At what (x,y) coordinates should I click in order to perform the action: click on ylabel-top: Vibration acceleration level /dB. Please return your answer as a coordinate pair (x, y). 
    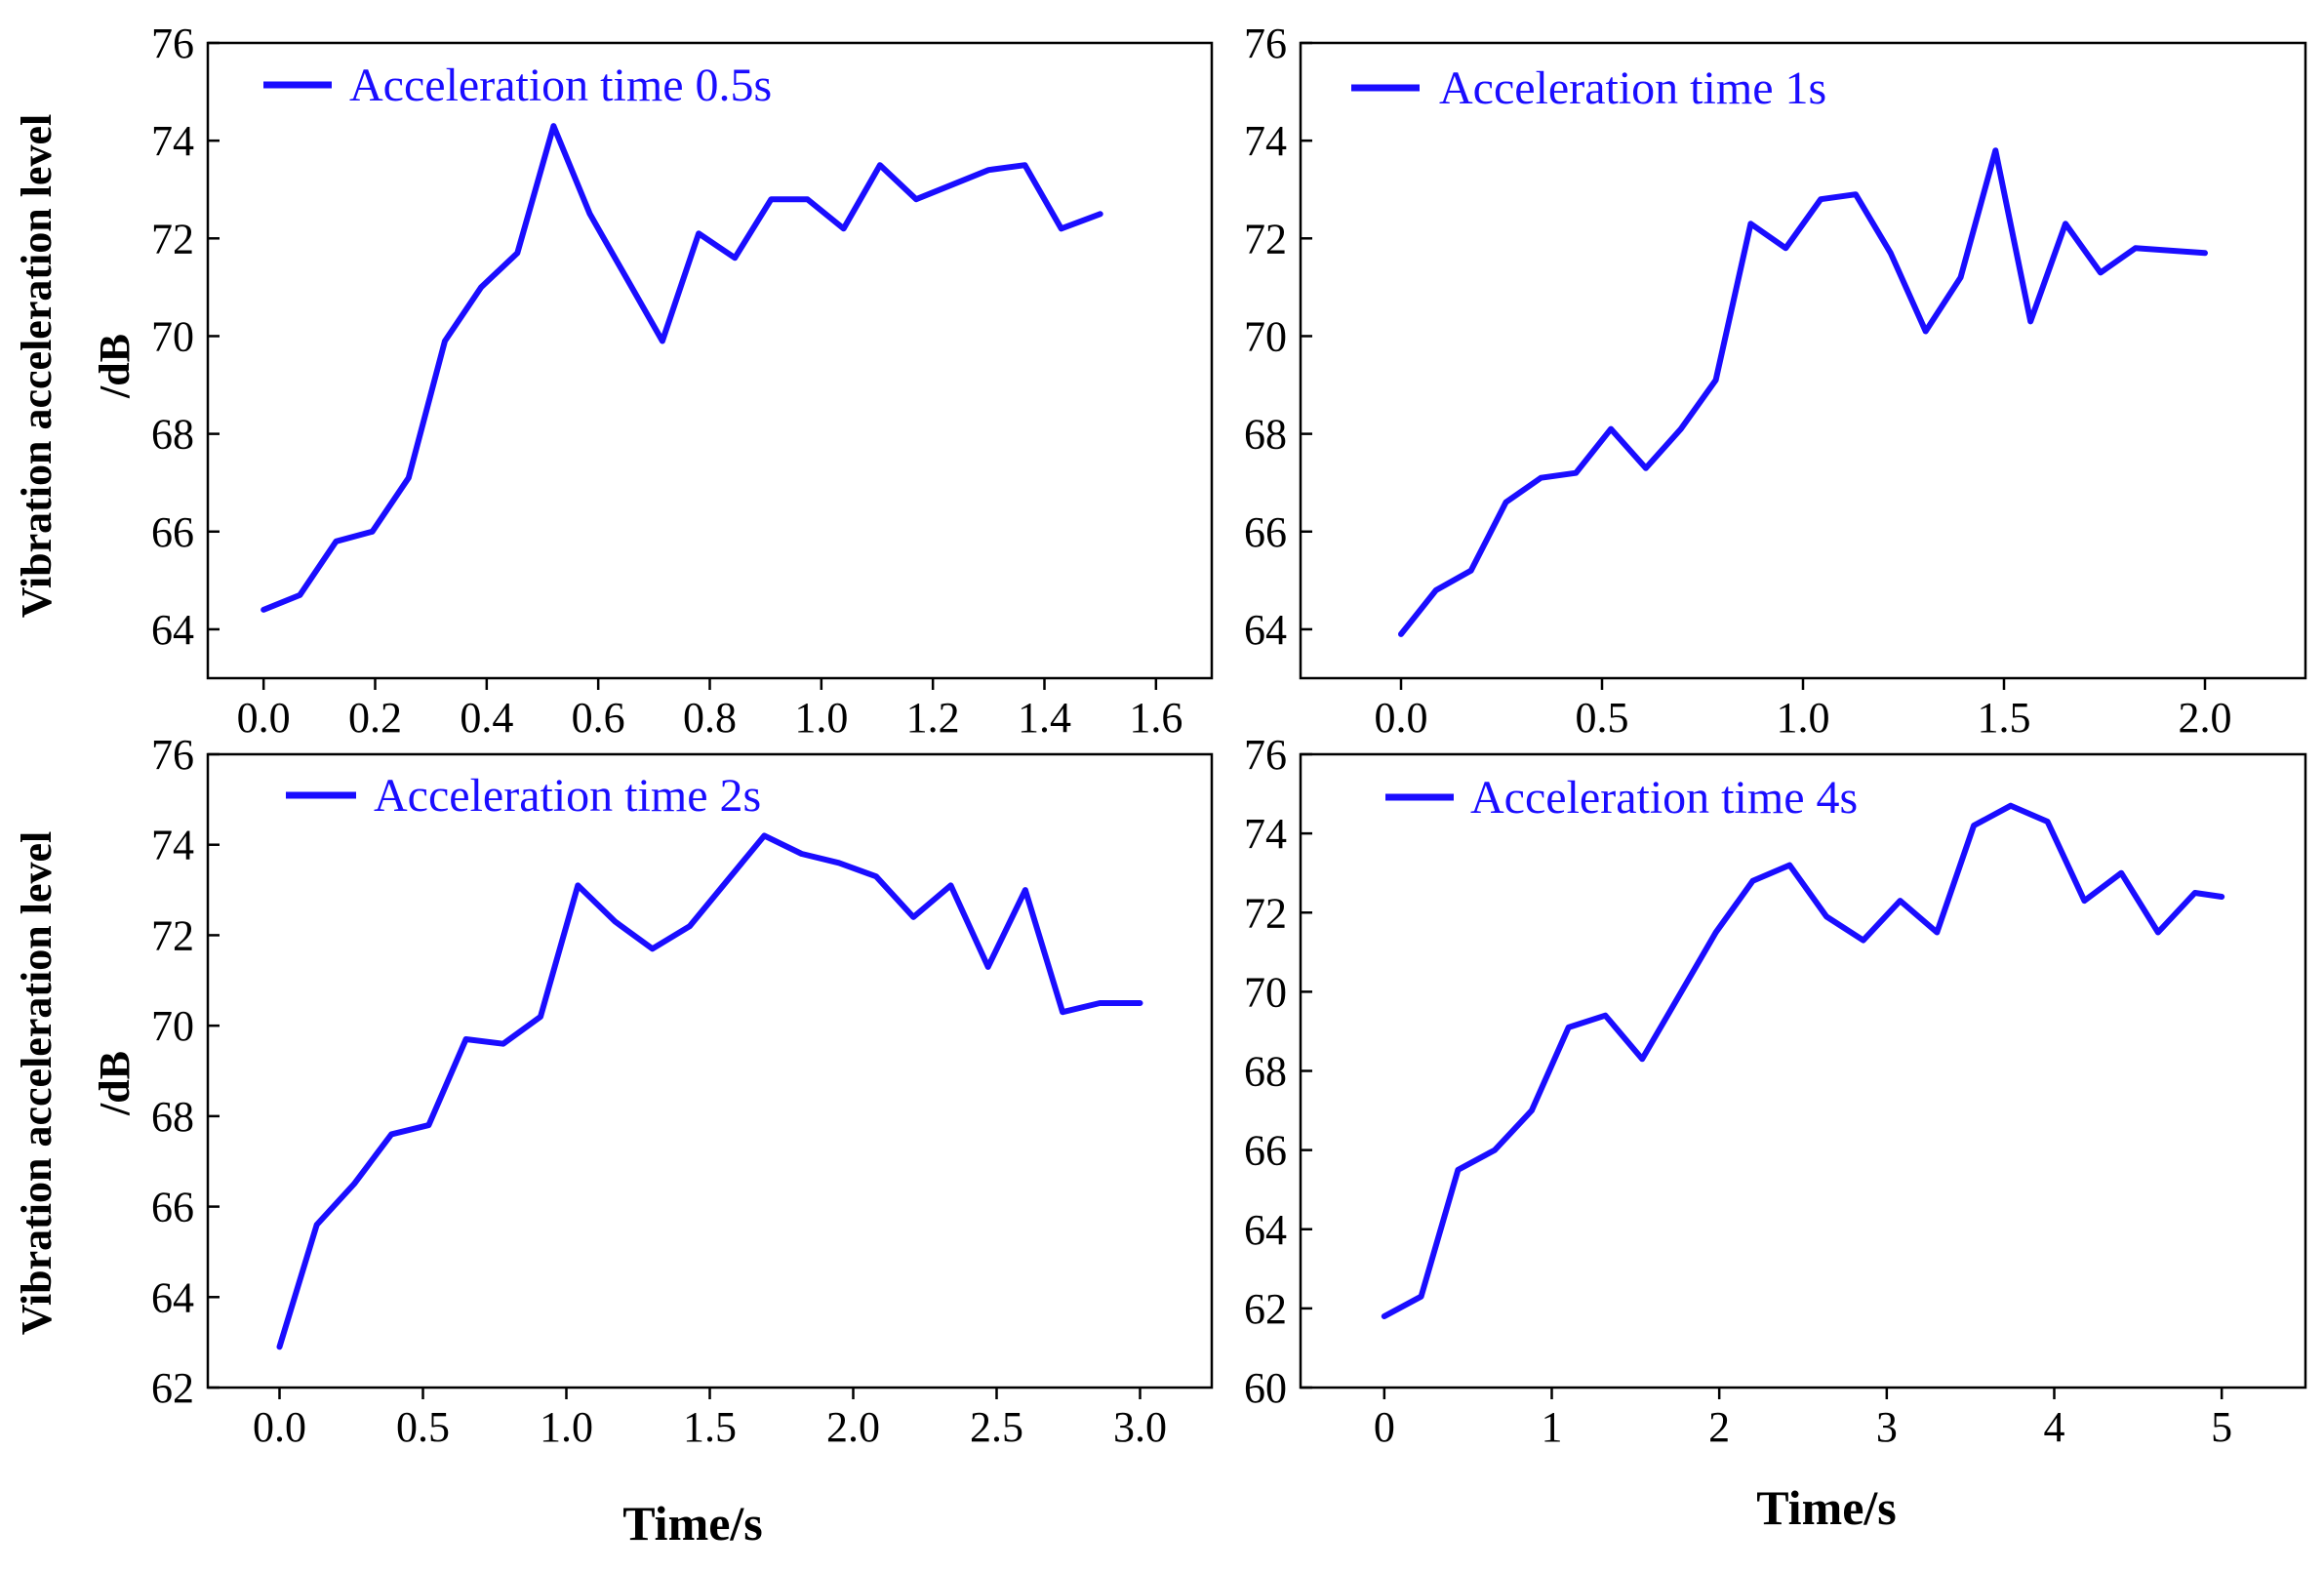
    Looking at the image, I should click on (76, 366).